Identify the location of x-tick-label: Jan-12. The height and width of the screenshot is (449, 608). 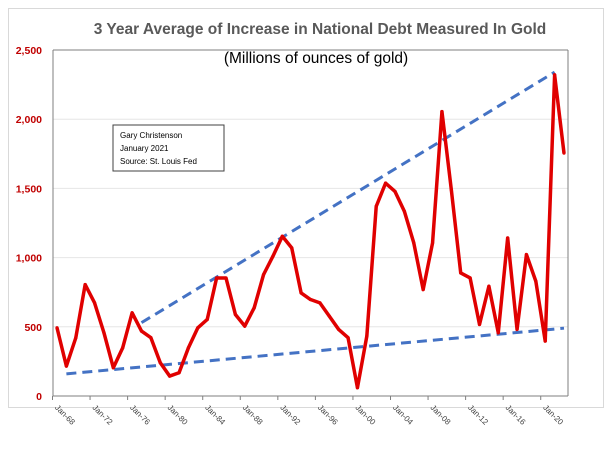
(478, 415).